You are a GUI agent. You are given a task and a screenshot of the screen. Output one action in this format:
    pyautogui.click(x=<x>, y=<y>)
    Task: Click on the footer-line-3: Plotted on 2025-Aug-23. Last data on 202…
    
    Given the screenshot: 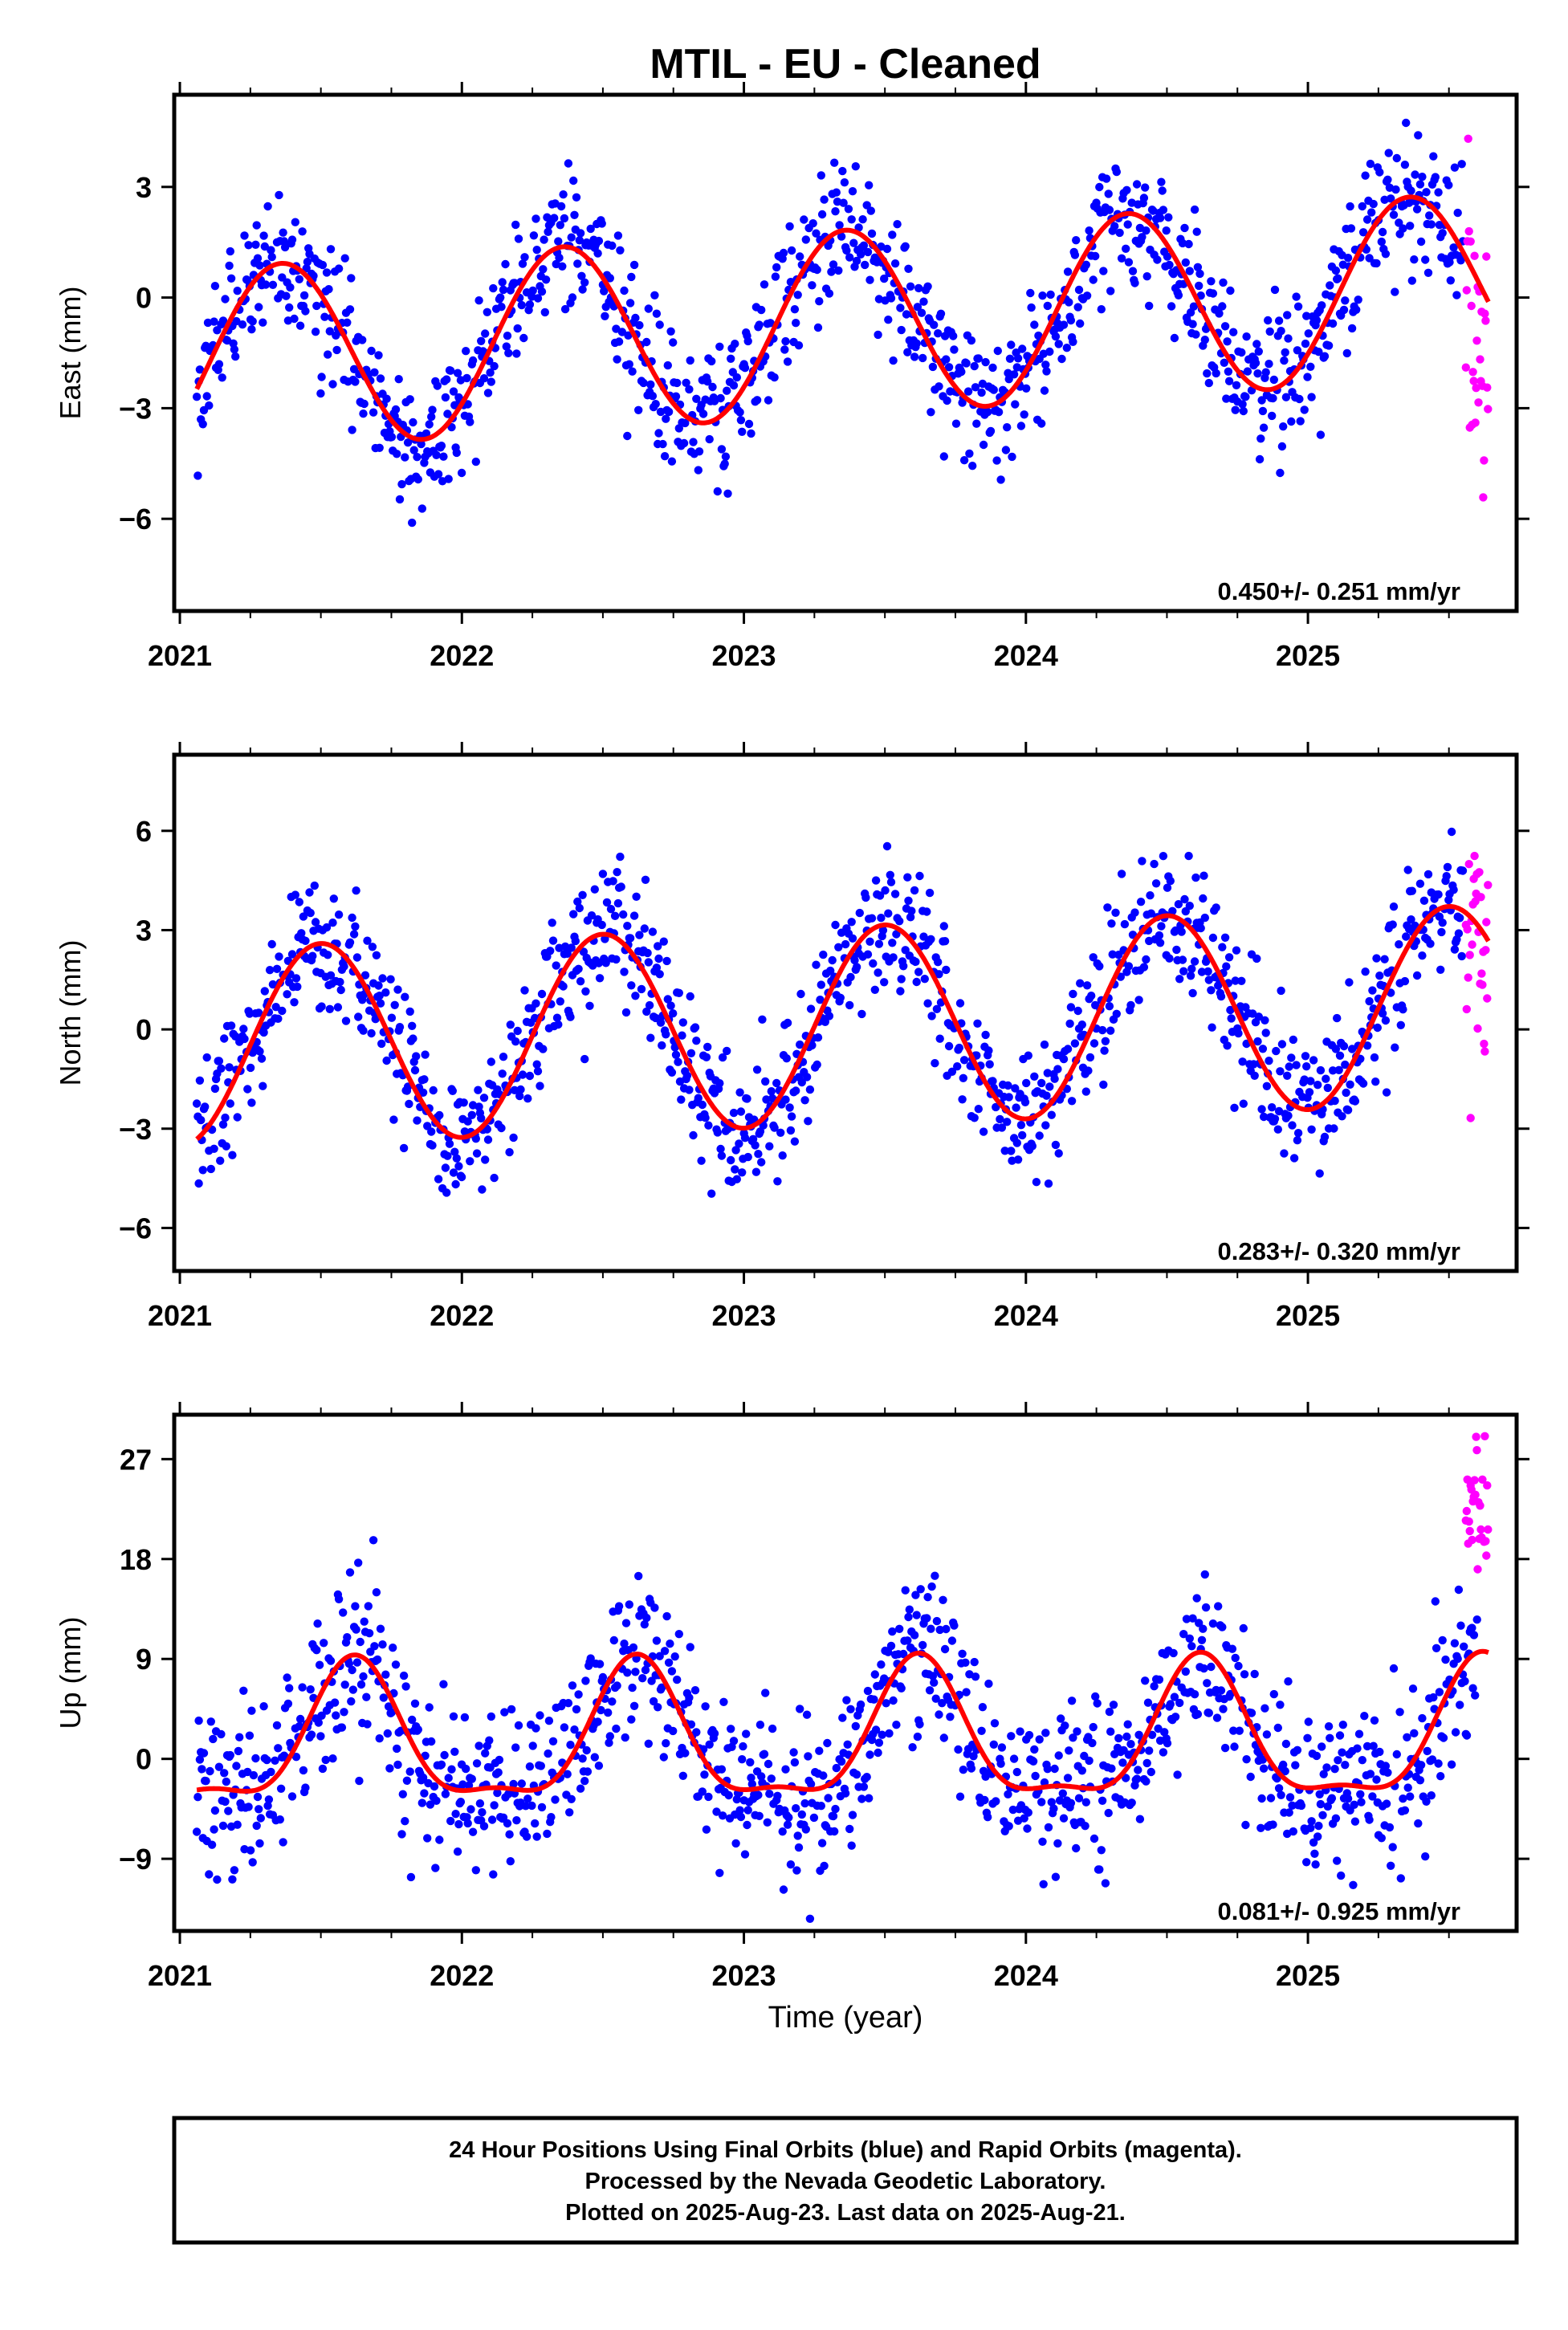 What is the action you would take?
    pyautogui.click(x=845, y=2213)
    